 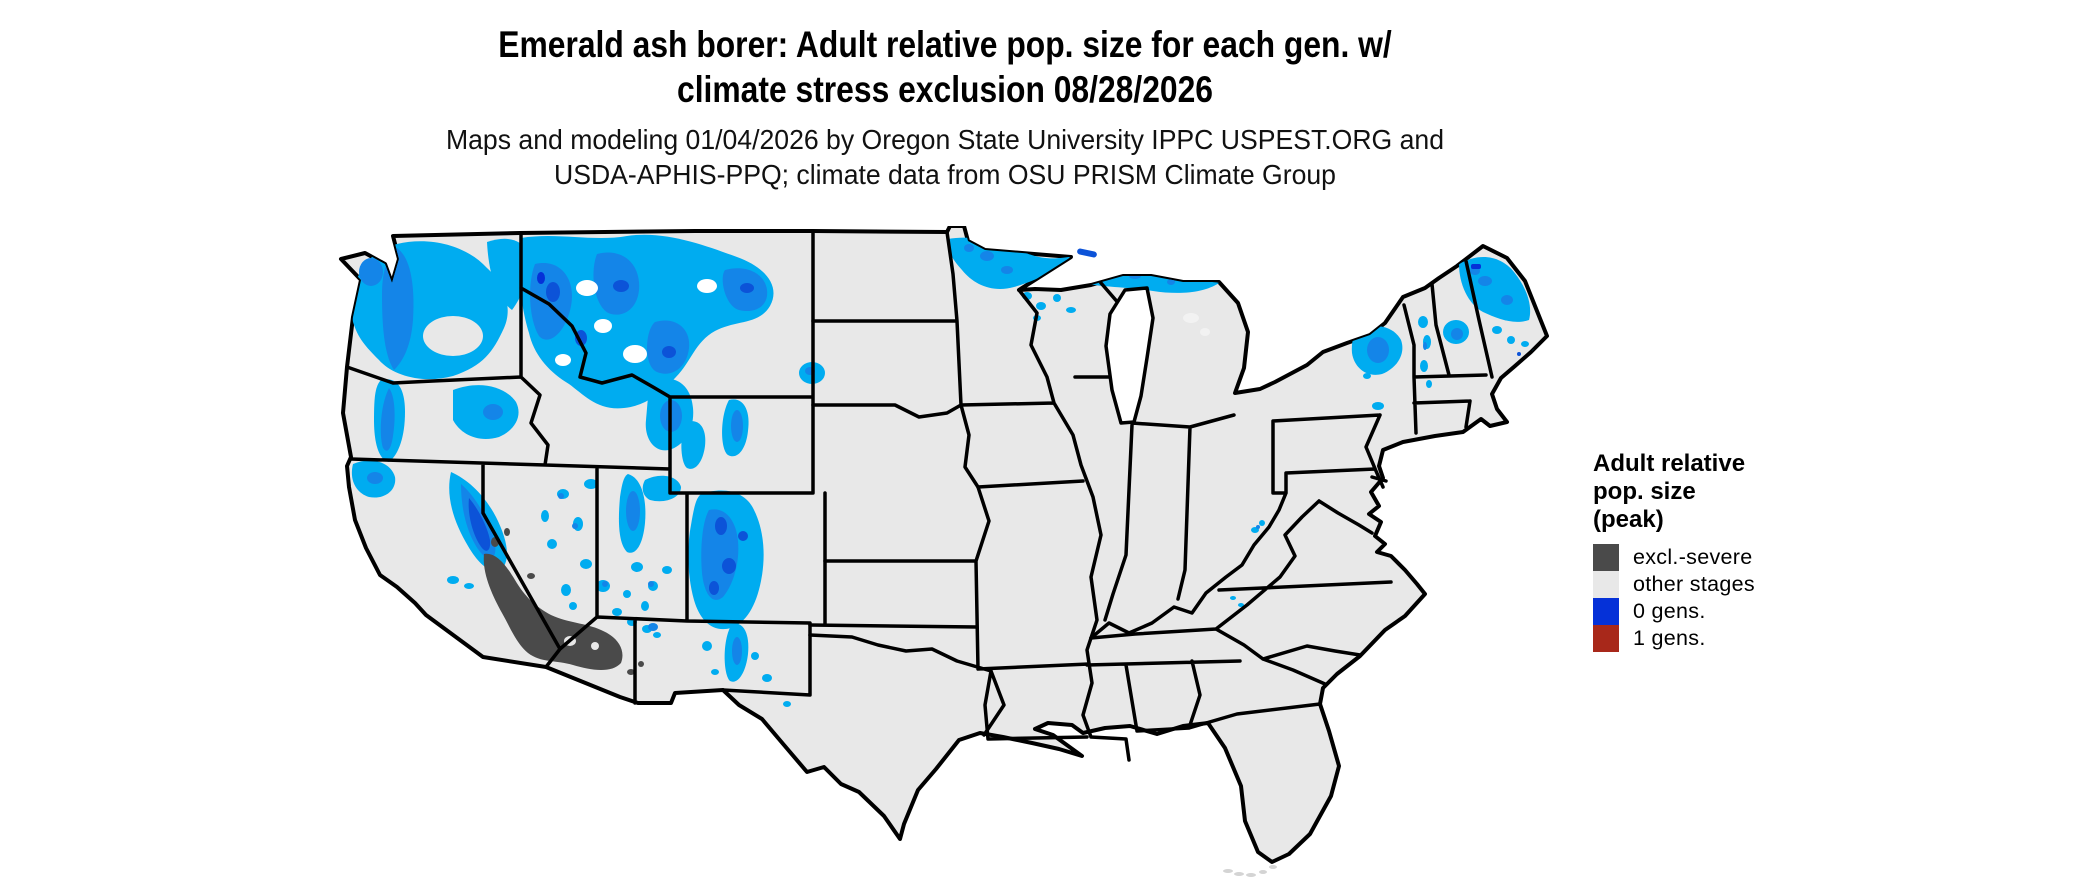 I want to click on title-line-2: climate stress exclusion 08/28/2026, so click(x=945, y=89).